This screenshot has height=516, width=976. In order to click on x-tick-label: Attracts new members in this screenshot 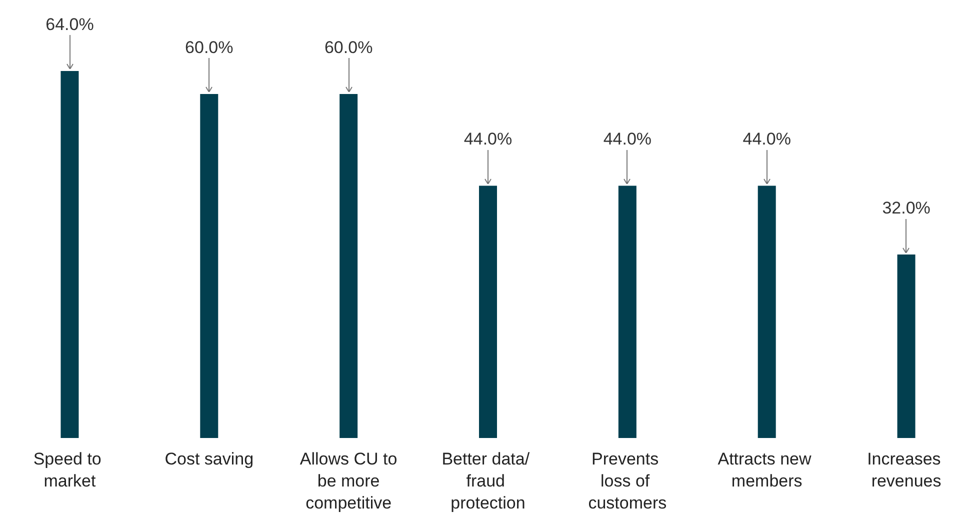, I will do `click(767, 470)`.